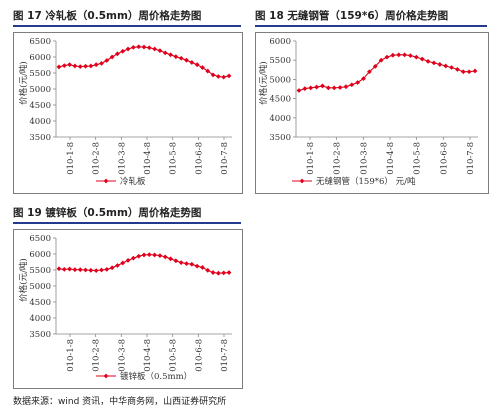 The width and height of the screenshot is (499, 414). I want to click on figure-19-rule, so click(127, 223).